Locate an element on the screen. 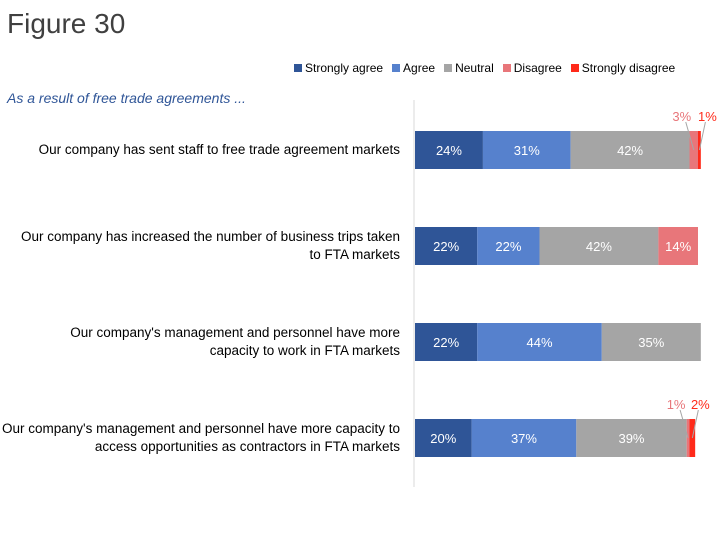 The height and width of the screenshot is (540, 720). legend-item: Neutral is located at coordinates (469, 68).